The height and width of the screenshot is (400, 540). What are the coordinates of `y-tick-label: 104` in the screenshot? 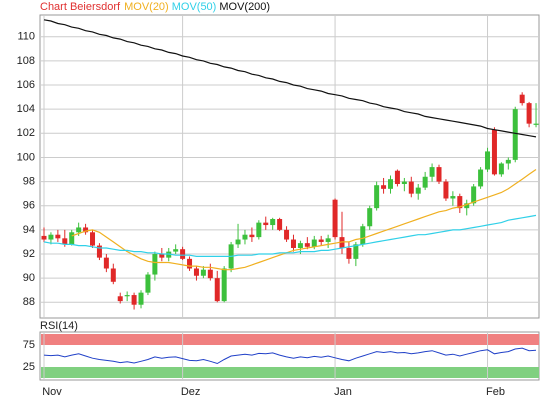 It's located at (26, 109).